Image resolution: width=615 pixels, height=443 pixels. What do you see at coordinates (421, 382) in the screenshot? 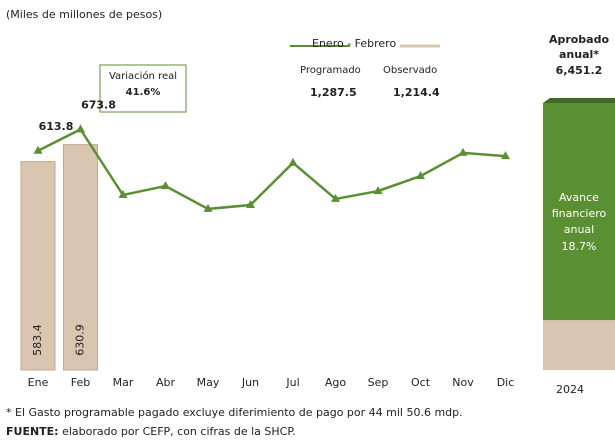
I see `x-tick-label: Oct` at bounding box center [421, 382].